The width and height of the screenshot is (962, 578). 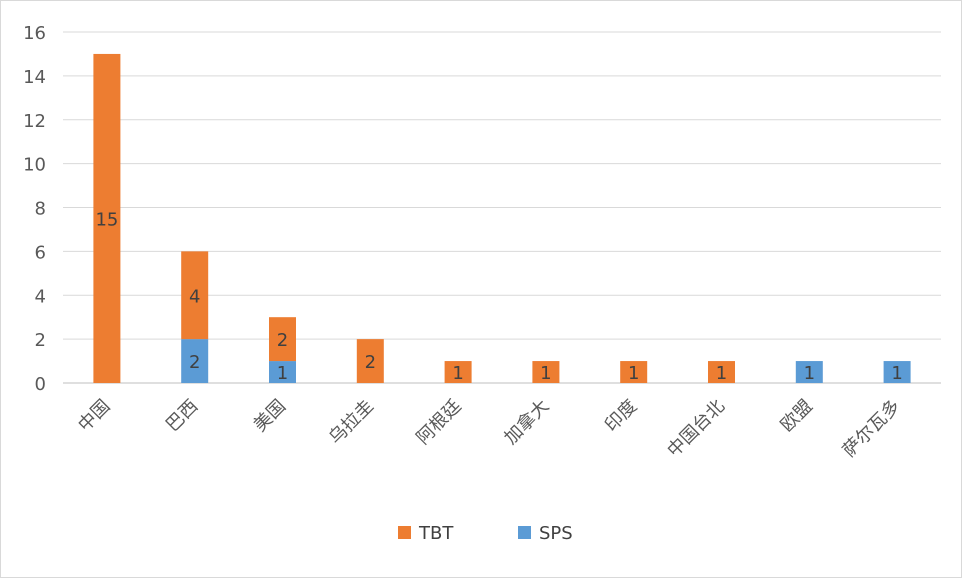 What do you see at coordinates (527, 422) in the screenshot?
I see `x-category-label: 加拿大` at bounding box center [527, 422].